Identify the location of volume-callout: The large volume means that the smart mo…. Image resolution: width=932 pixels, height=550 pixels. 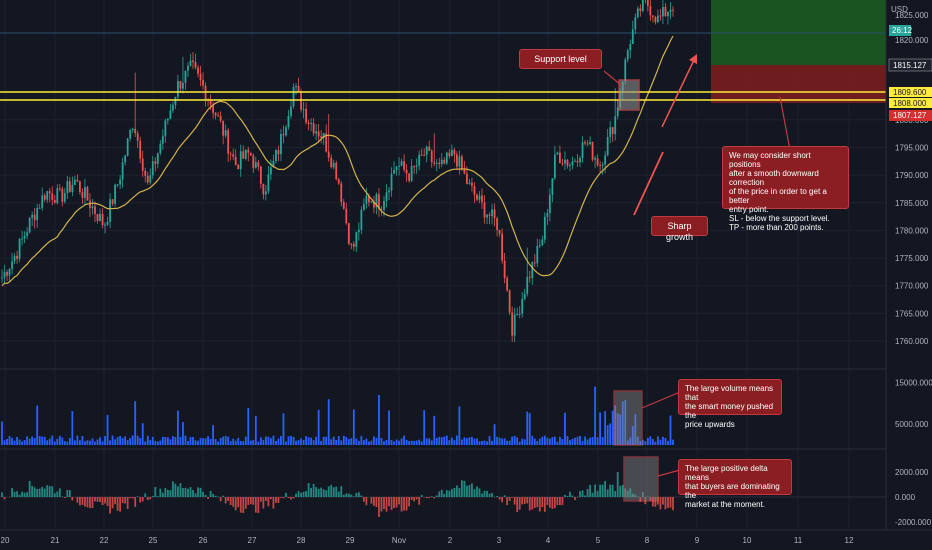
(730, 404).